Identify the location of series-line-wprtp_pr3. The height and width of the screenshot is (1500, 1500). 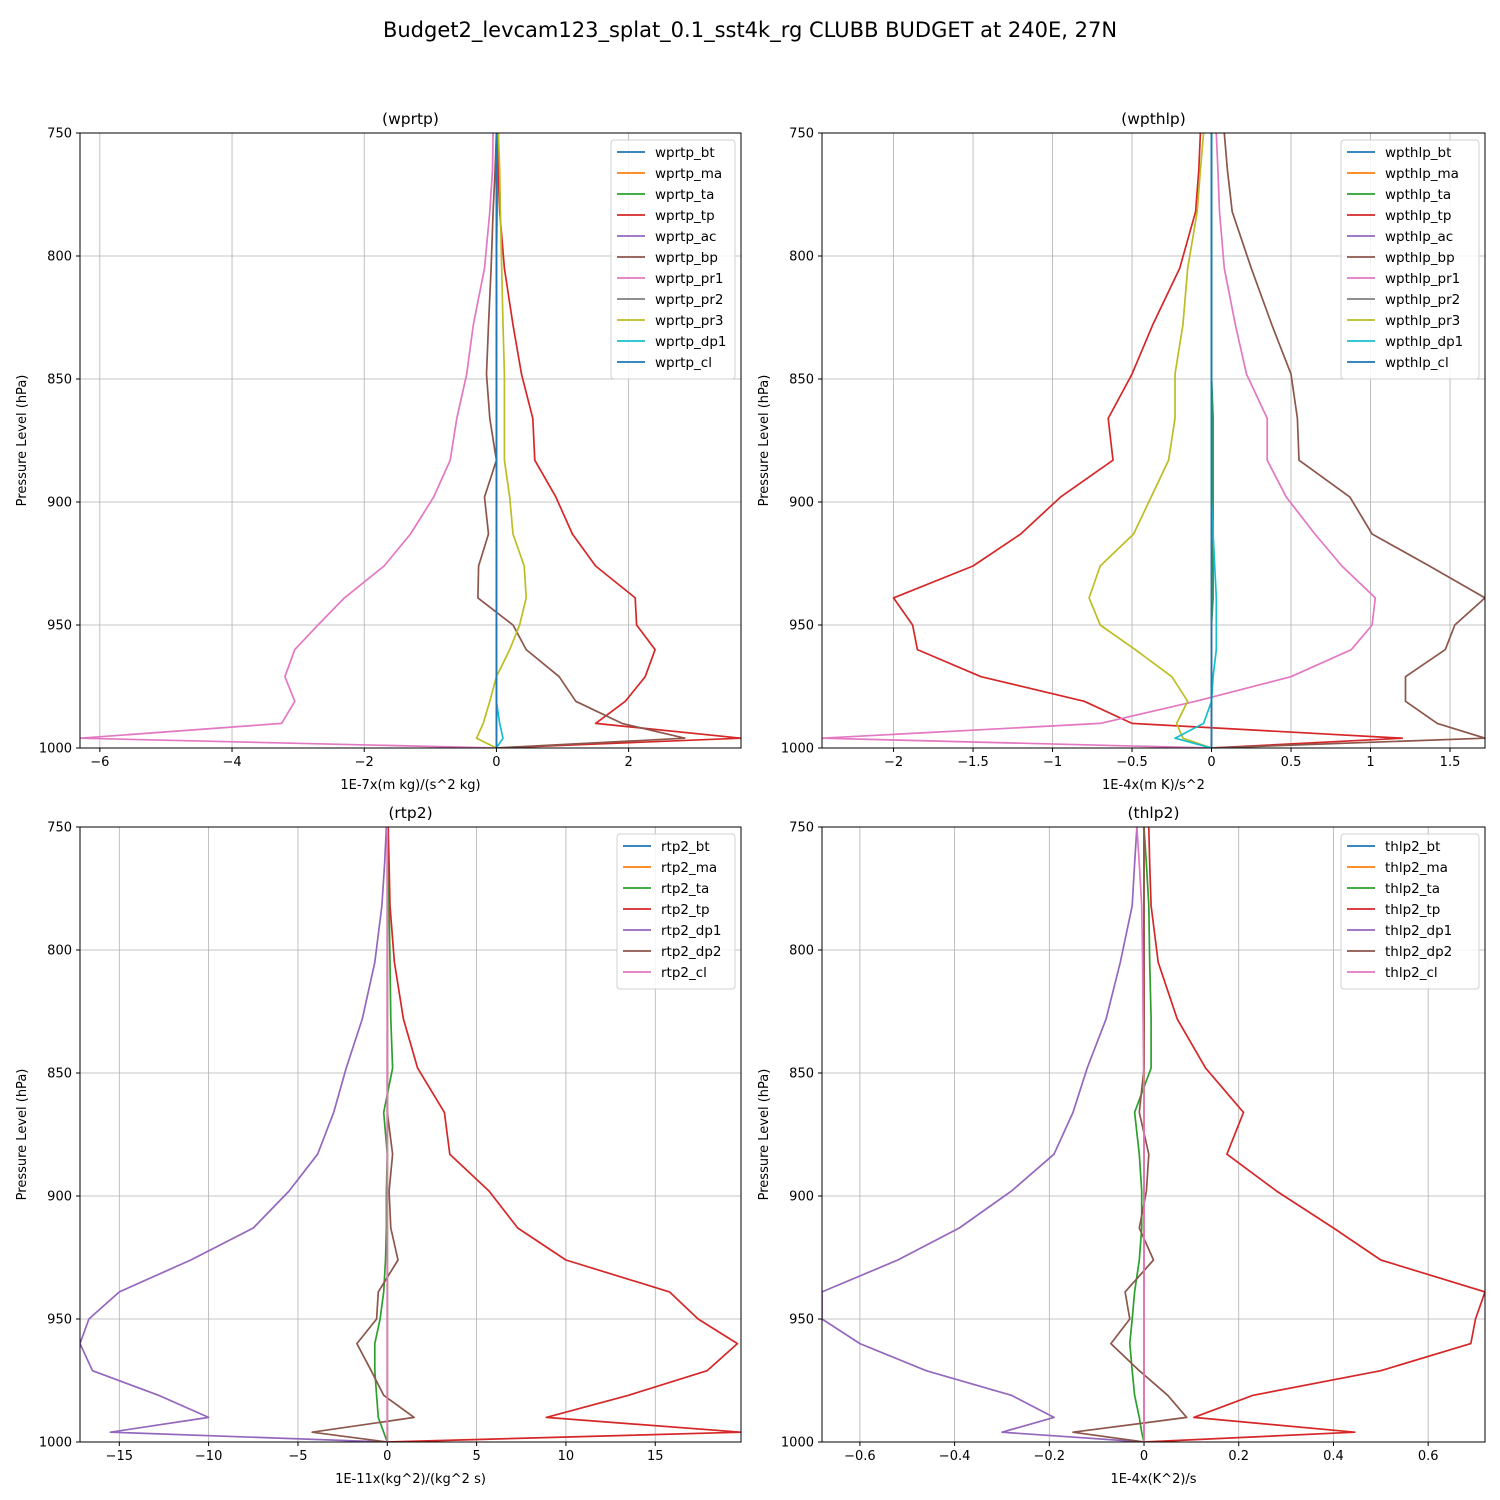
(501, 440).